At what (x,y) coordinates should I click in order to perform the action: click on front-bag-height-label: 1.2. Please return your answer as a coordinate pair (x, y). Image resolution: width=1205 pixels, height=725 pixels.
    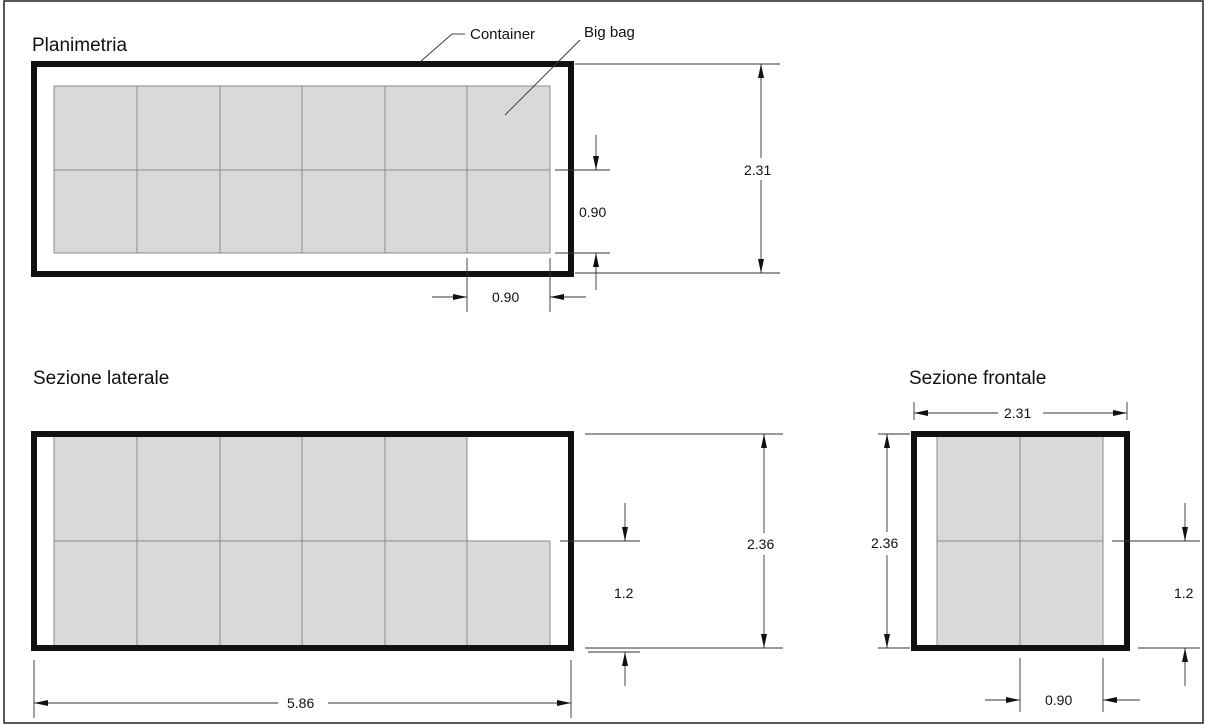
    Looking at the image, I should click on (1184, 593).